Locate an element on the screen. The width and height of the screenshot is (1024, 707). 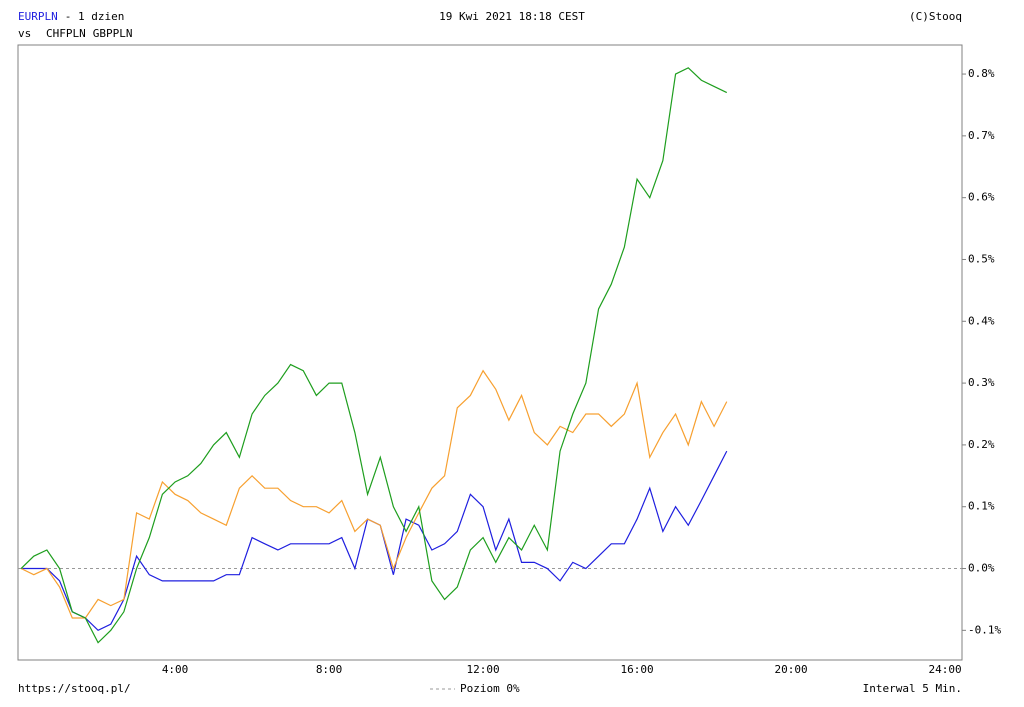
y-tick-label: 0.5% is located at coordinates (981, 258).